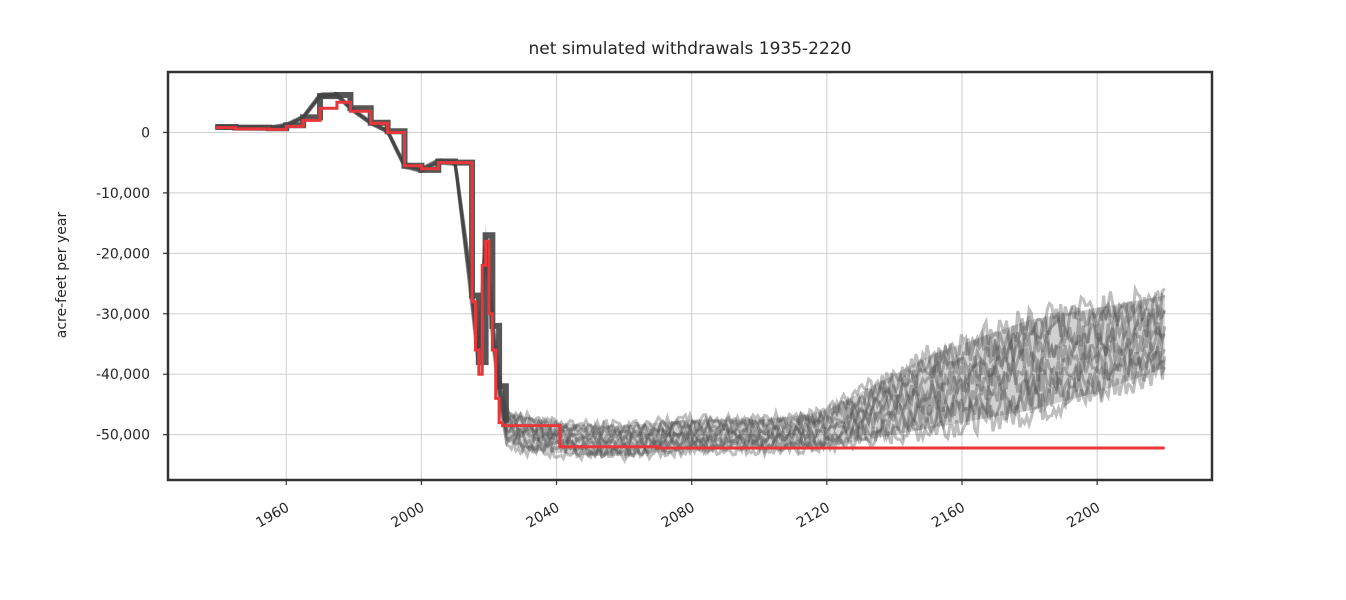  Describe the element at coordinates (1083, 516) in the screenshot. I see `x-tick-label: 2200` at that location.